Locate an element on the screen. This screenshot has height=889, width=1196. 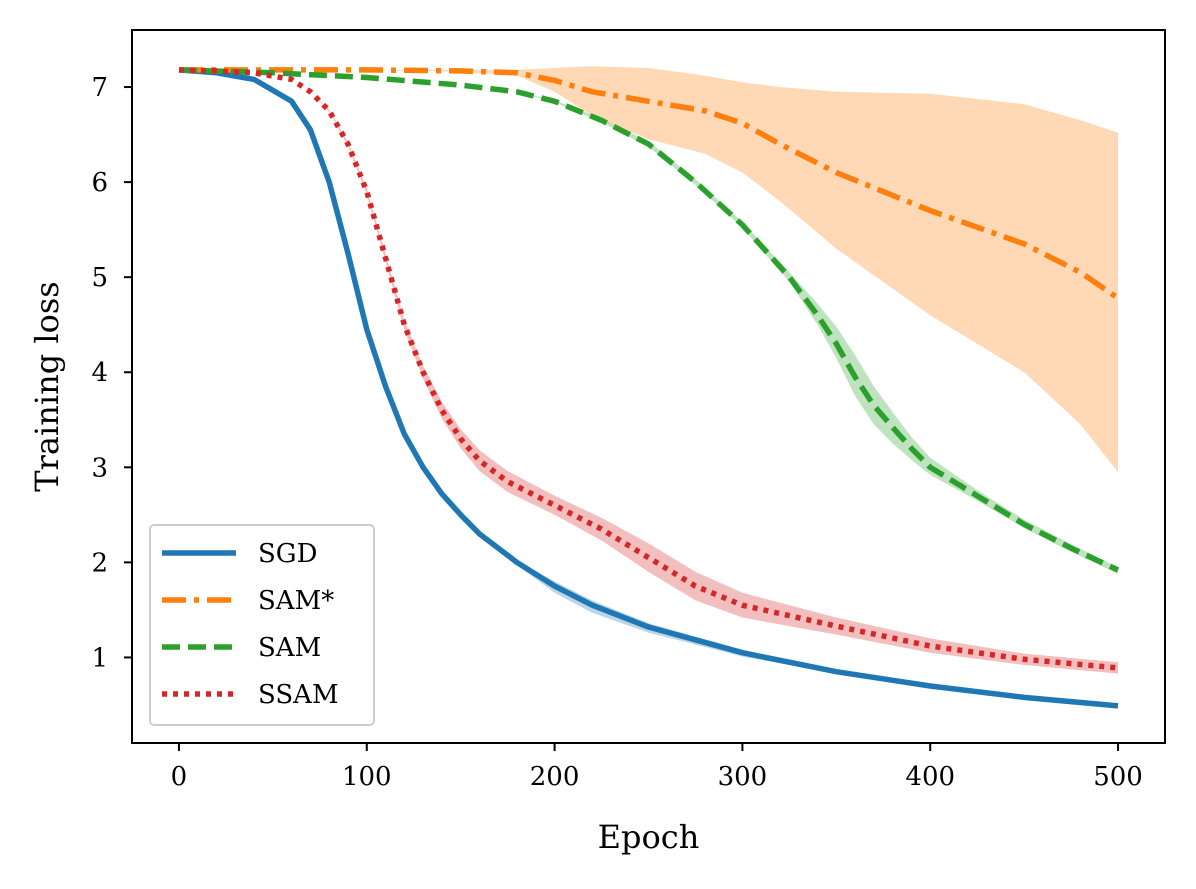
y-tick-label: 5 is located at coordinates (99, 278).